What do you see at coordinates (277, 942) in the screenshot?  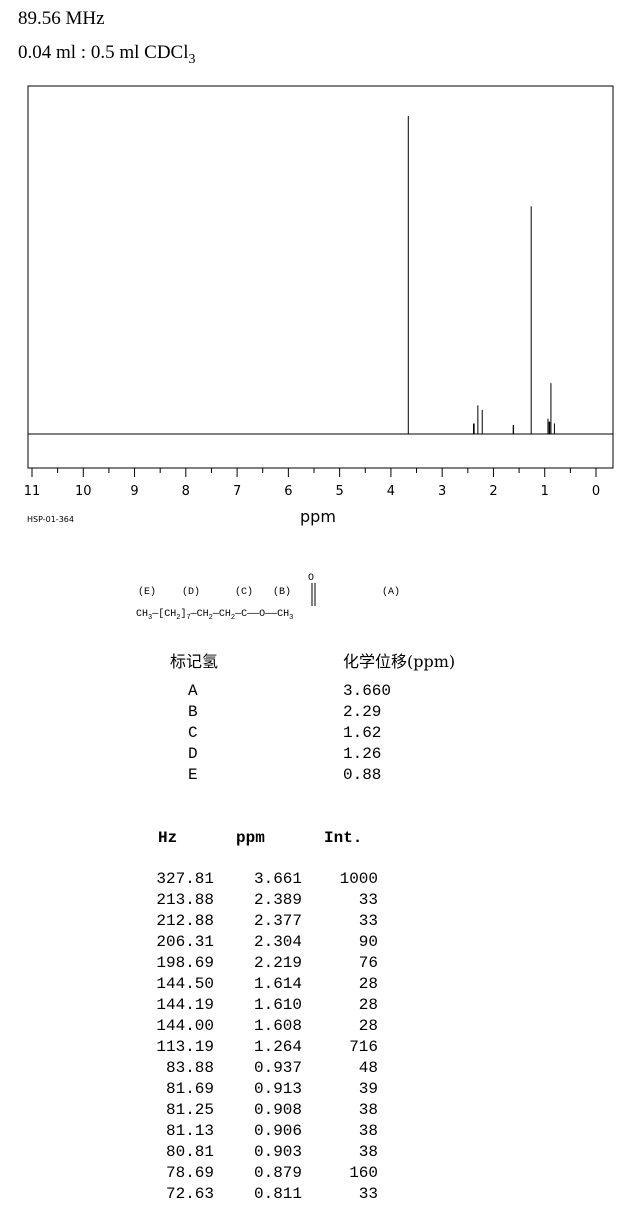 I see `peak-ppm: 2.304` at bounding box center [277, 942].